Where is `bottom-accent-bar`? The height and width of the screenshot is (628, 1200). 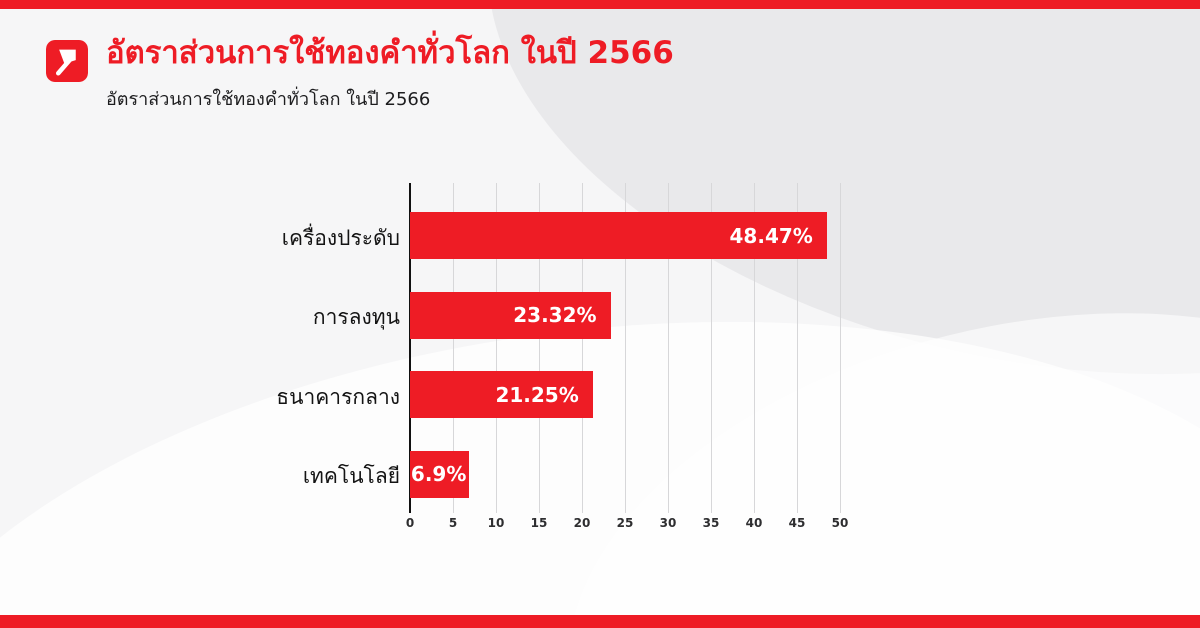 bottom-accent-bar is located at coordinates (600, 621).